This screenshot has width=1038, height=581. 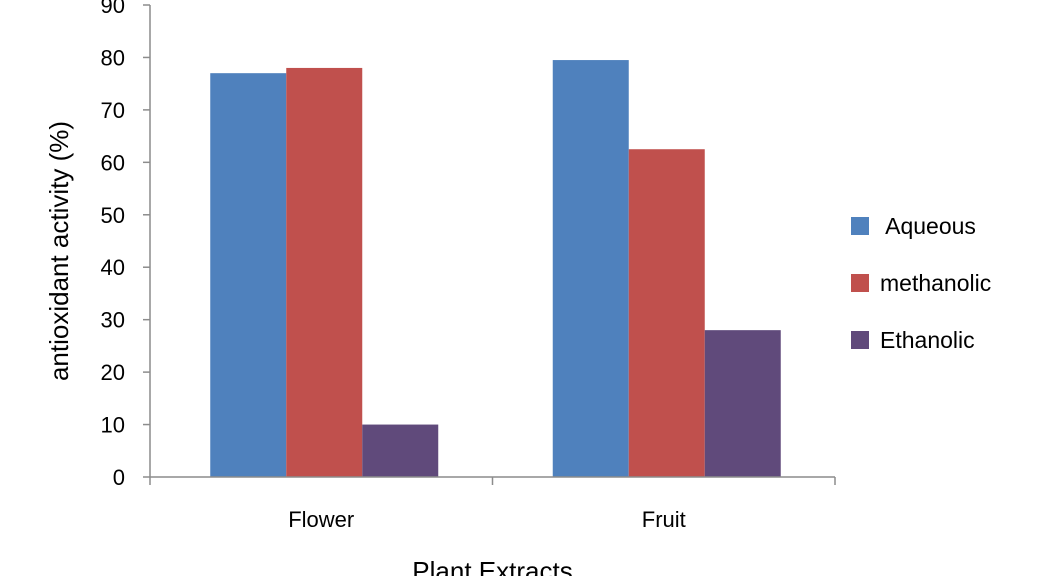 I want to click on y-tick-label: 30, so click(x=113, y=320).